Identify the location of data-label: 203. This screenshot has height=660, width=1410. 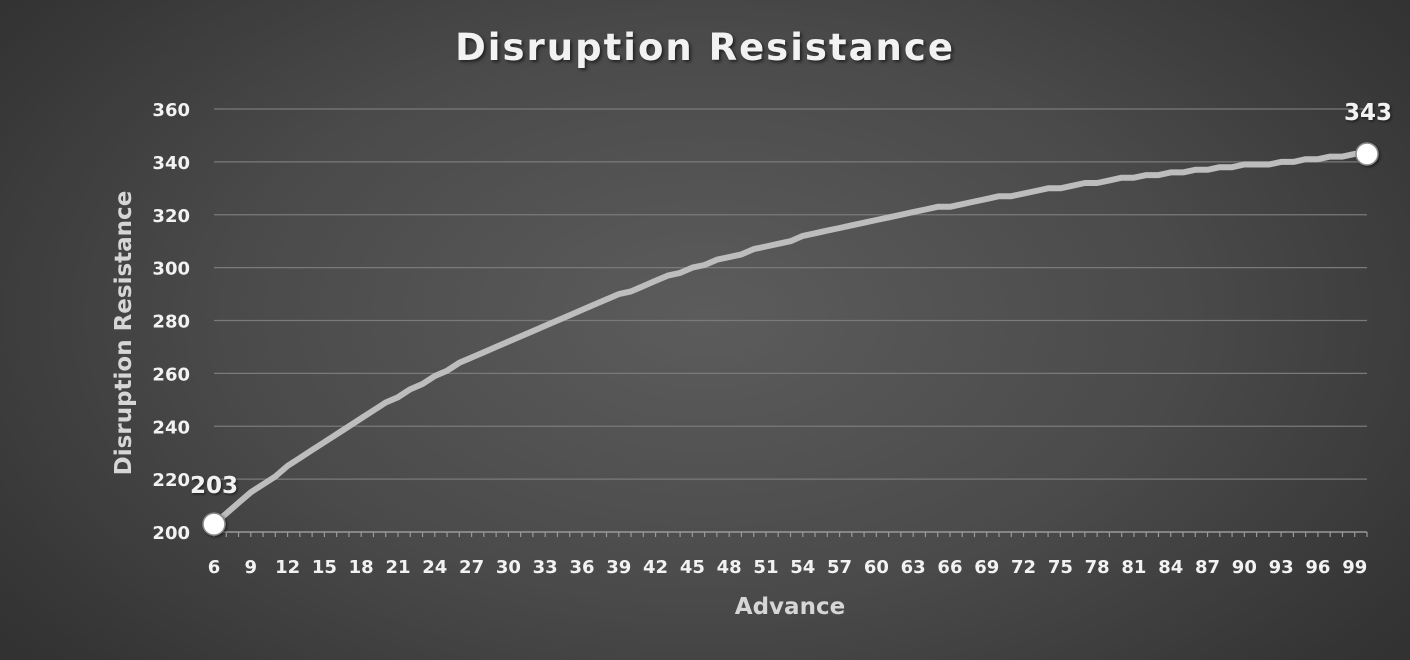
(214, 486).